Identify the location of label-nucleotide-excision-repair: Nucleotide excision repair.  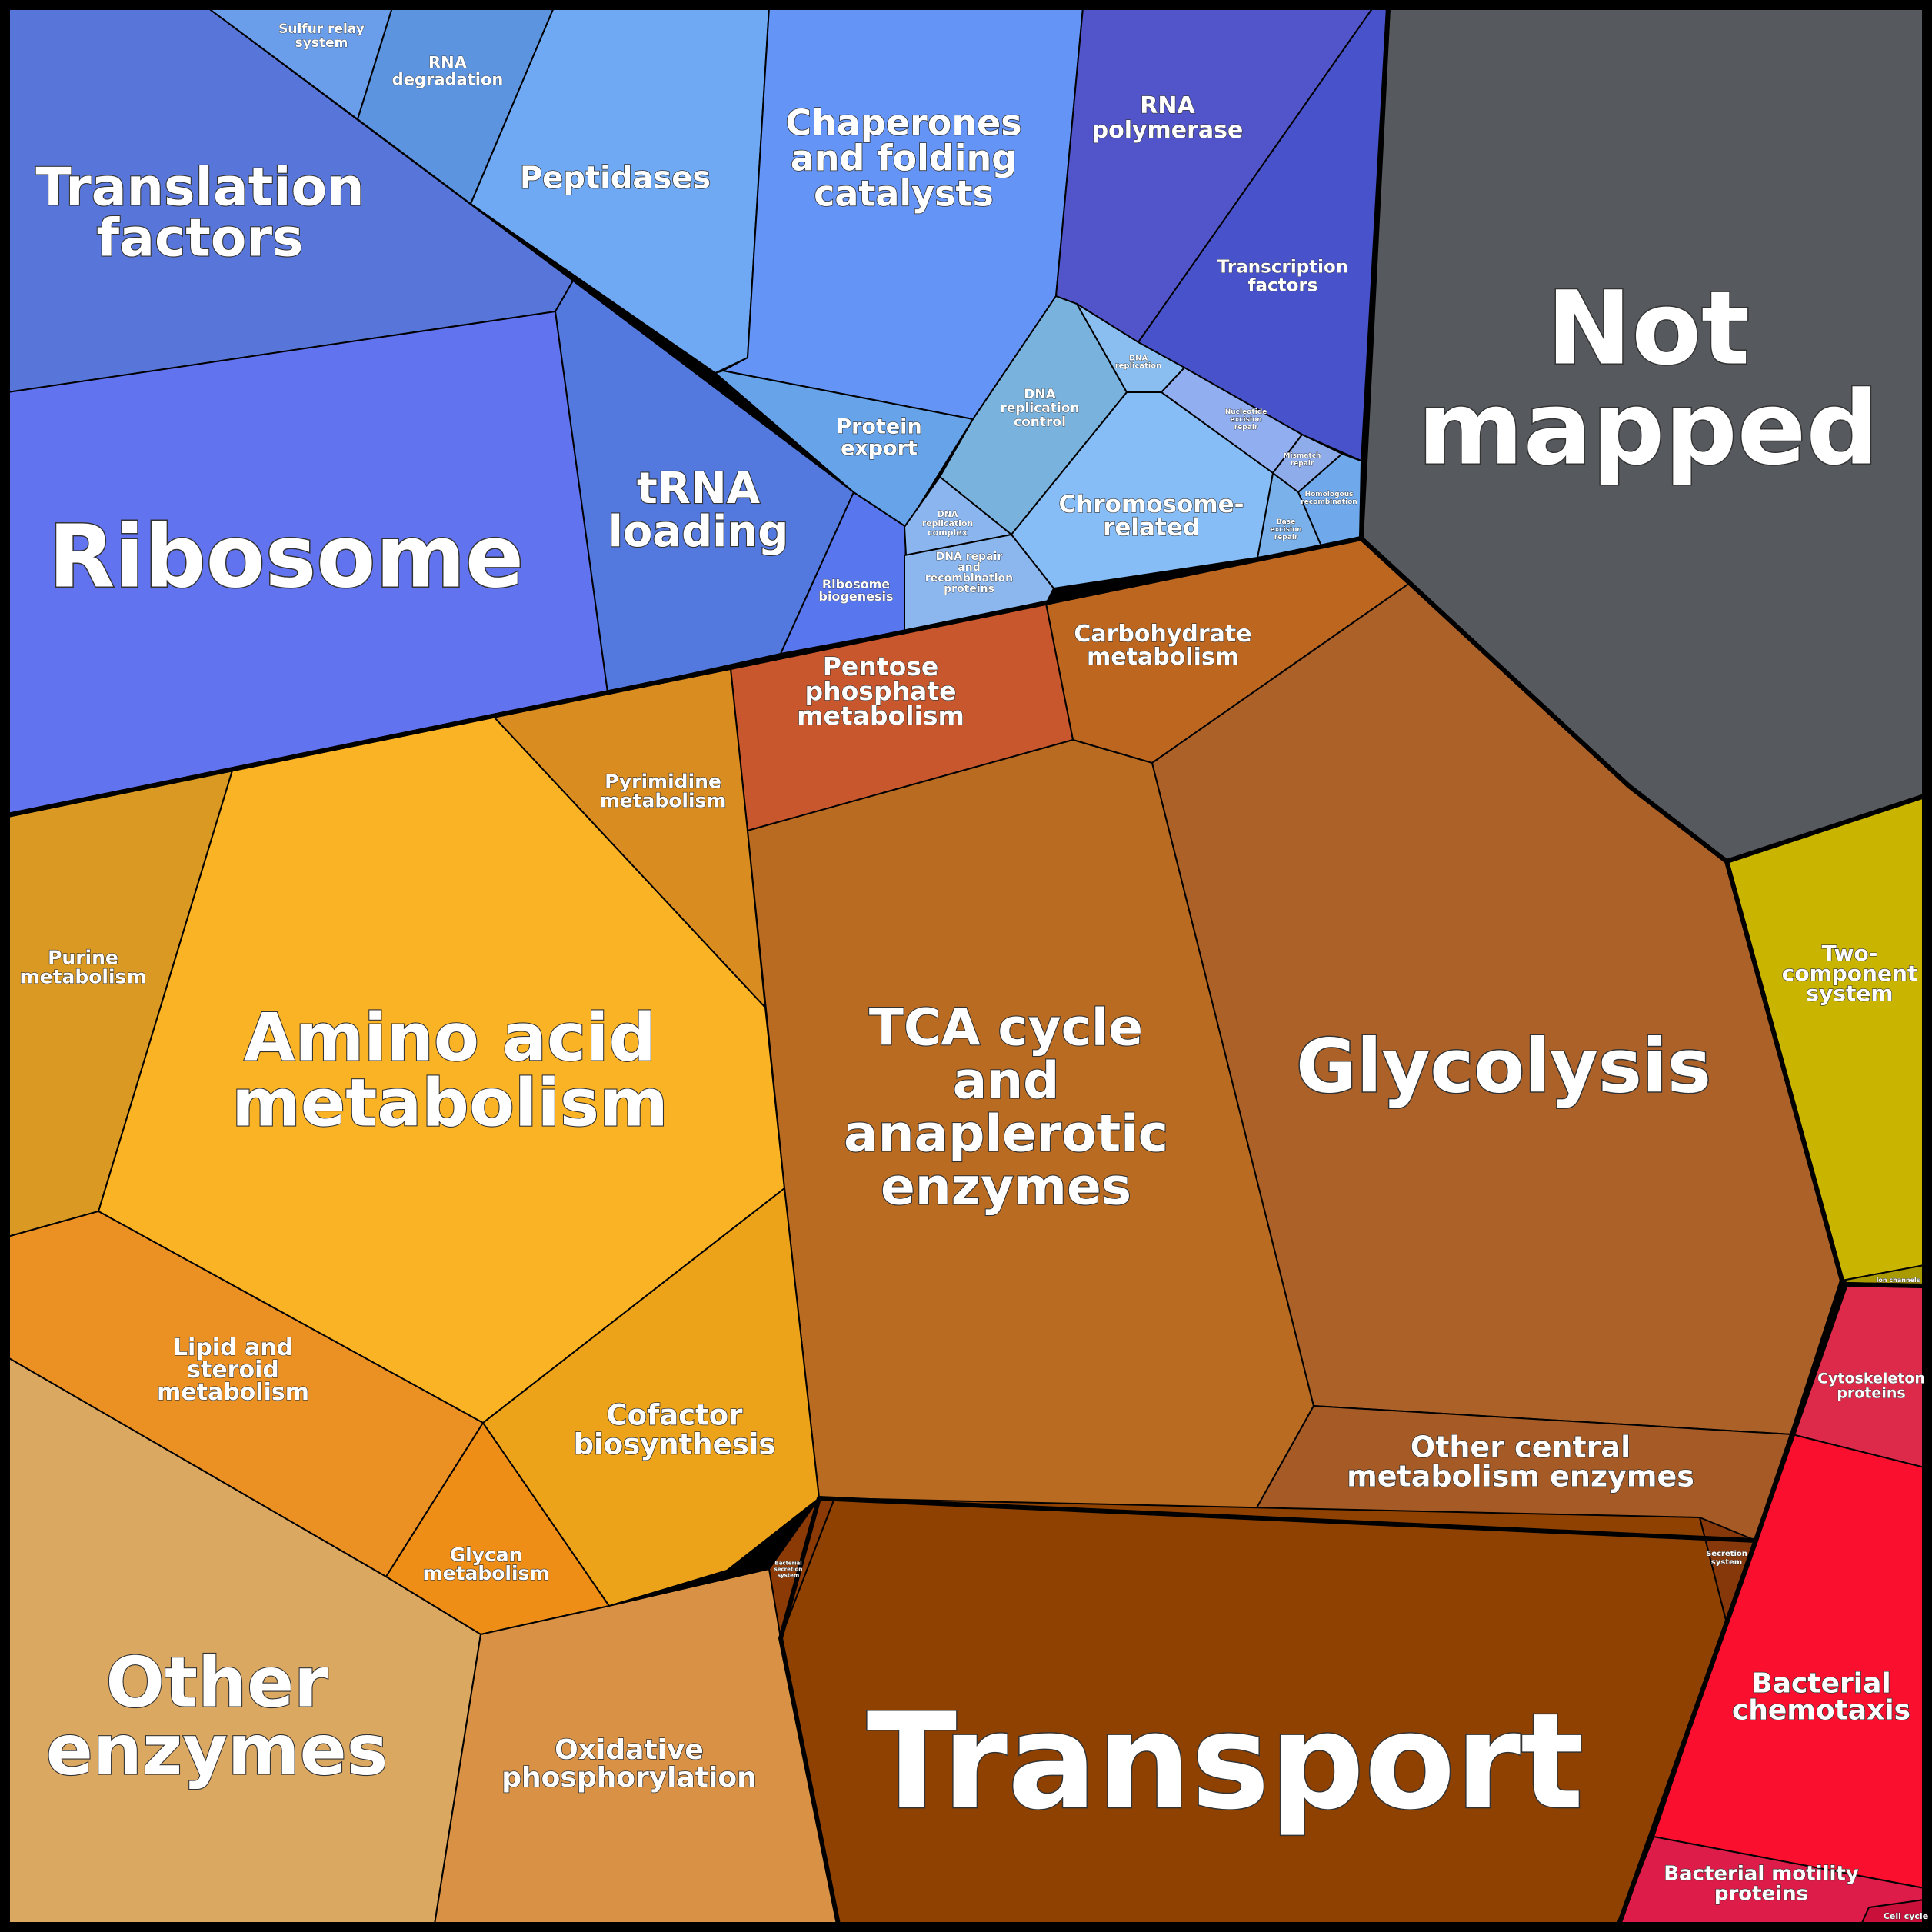
(1246, 419).